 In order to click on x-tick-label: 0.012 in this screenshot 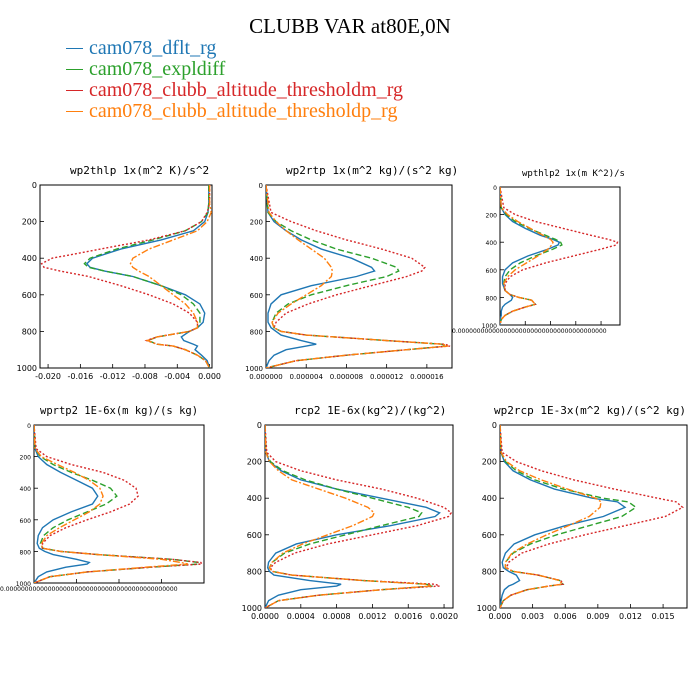, I will do `click(630, 616)`.